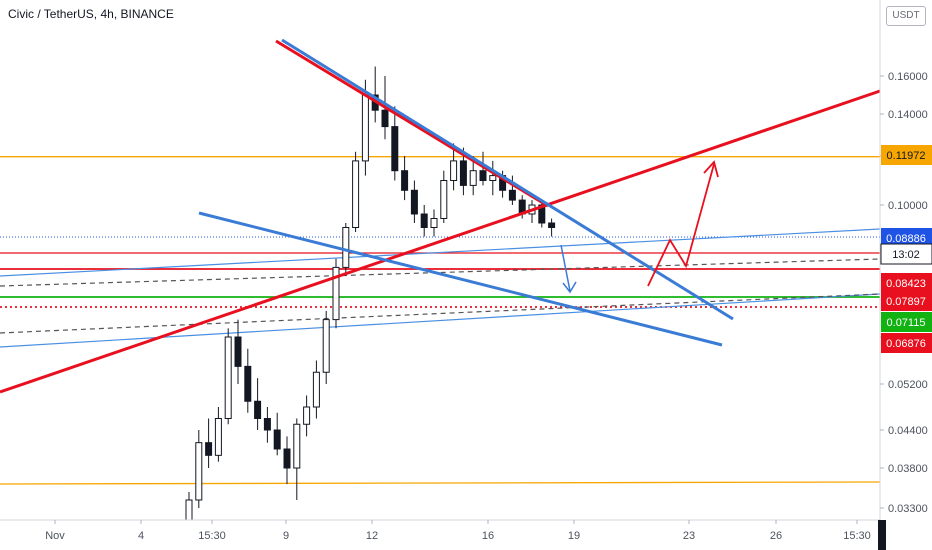 This screenshot has height=550, width=932. Describe the element at coordinates (286, 536) in the screenshot. I see `x-tick-label: 9` at that location.